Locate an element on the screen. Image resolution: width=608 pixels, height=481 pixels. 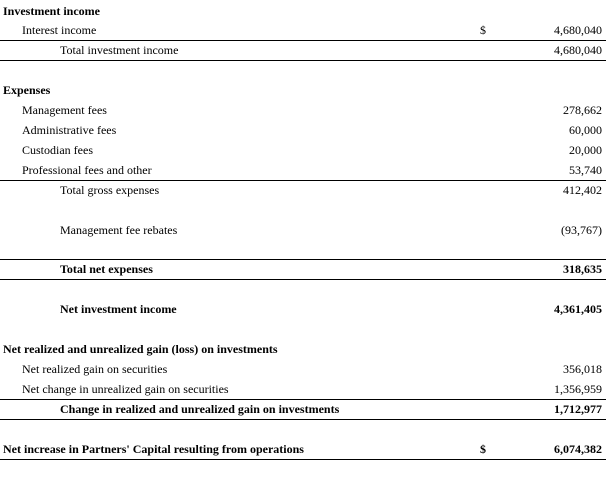
row-label: Management fee rebates is located at coordinates (119, 230).